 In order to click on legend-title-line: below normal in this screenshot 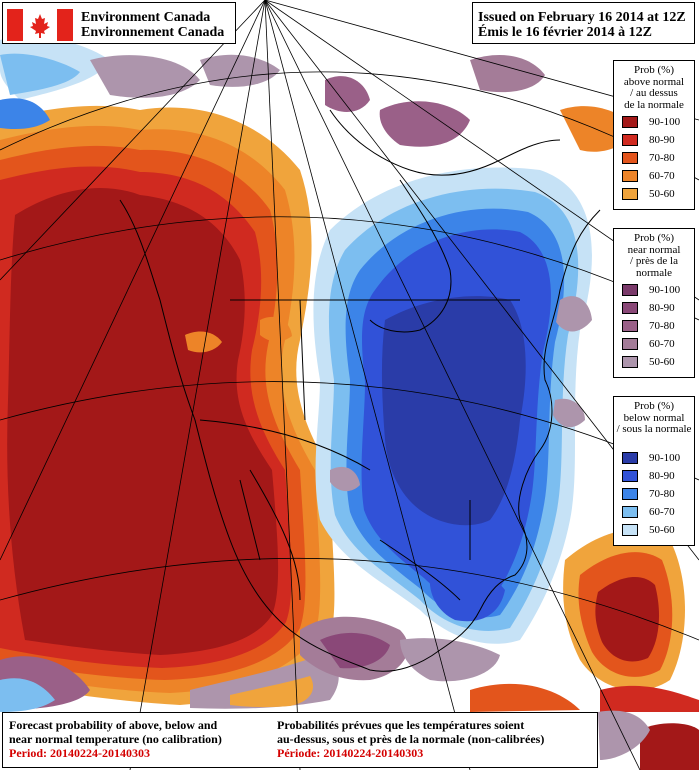, I will do `click(654, 417)`.